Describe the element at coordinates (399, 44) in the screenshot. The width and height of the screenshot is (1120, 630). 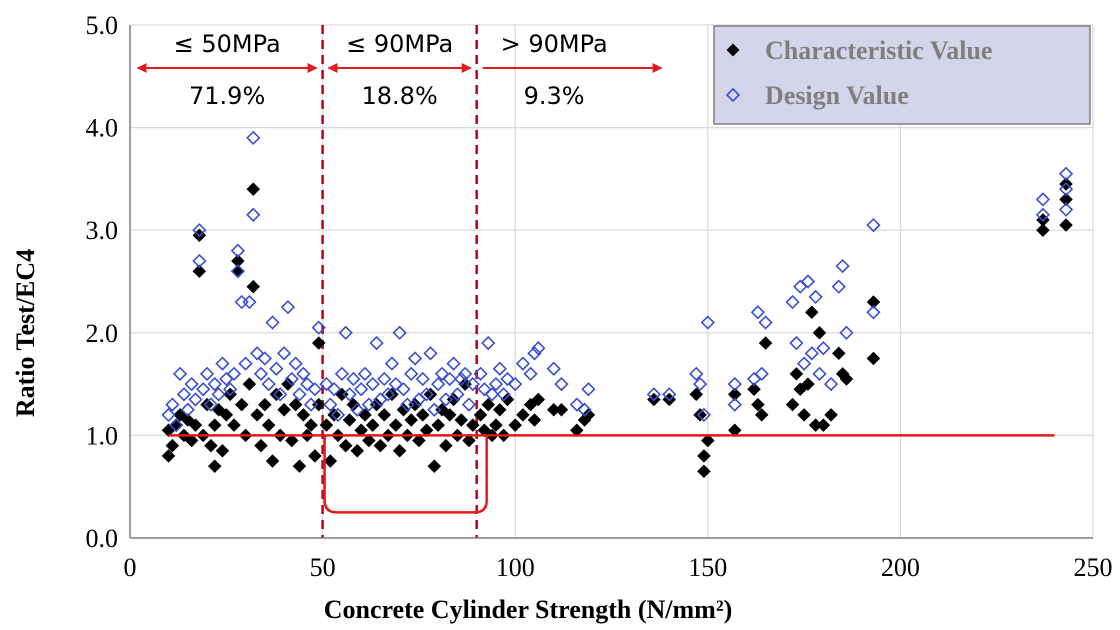
I see `region-label: ≤ 90MPa` at that location.